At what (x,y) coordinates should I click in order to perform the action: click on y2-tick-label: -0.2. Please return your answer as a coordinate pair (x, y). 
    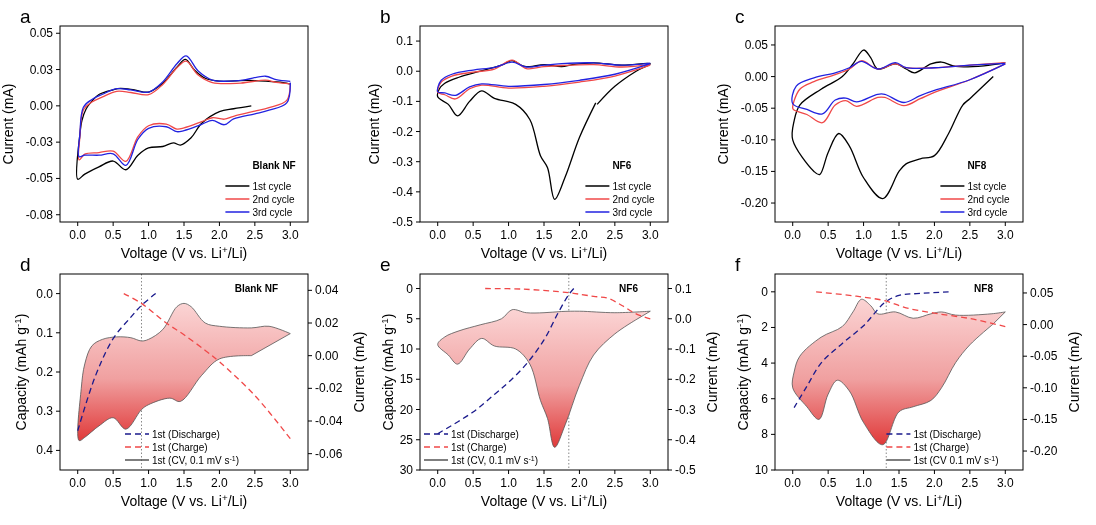
    Looking at the image, I should click on (685, 379).